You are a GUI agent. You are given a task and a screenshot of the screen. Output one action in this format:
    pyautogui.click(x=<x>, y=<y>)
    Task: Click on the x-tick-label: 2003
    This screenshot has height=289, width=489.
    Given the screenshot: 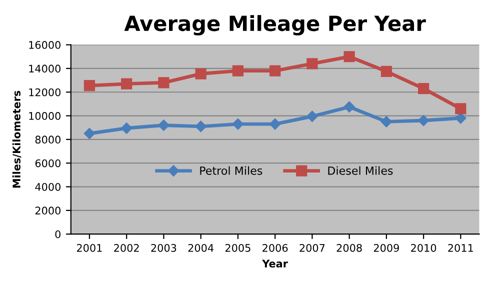 What is the action you would take?
    pyautogui.click(x=163, y=248)
    